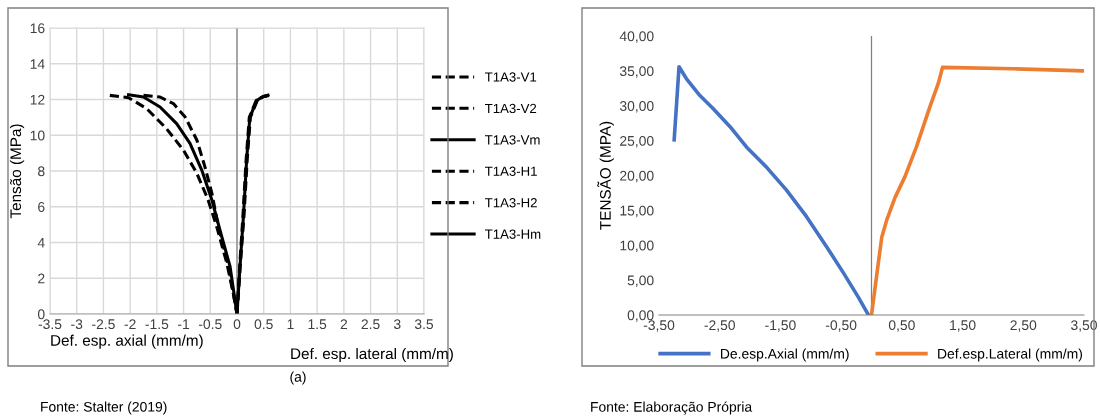  I want to click on y-tick-label: 4, so click(41, 242).